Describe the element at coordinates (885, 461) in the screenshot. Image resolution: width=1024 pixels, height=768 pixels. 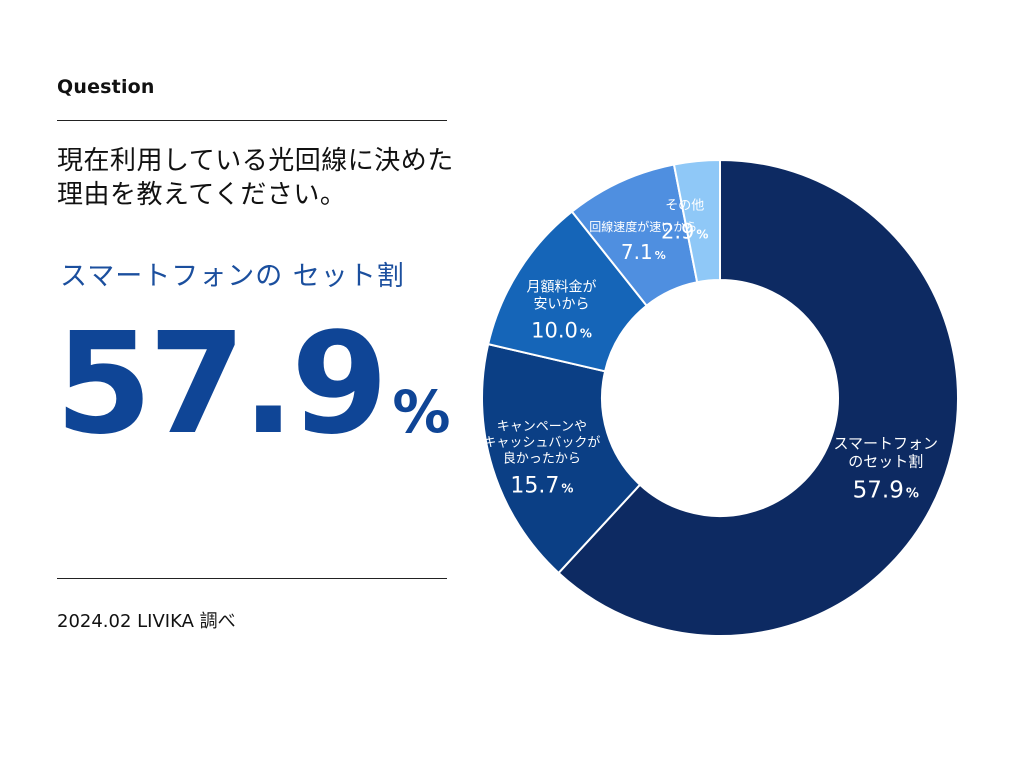
I see `slice-label-0-line-1: のセット割` at that location.